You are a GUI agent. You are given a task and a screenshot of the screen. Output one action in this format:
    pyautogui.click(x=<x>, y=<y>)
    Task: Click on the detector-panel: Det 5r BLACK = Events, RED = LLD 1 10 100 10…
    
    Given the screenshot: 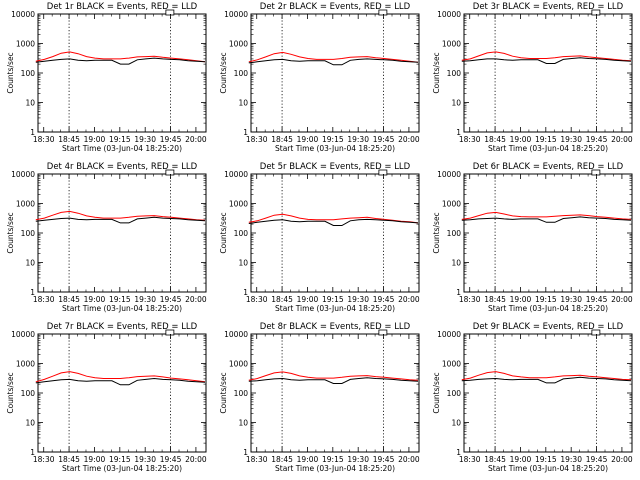 What is the action you would take?
    pyautogui.click(x=319, y=237)
    